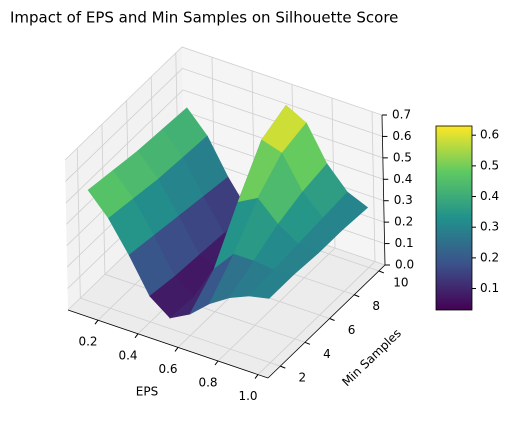  I want to click on z-tick-label: 0.5, so click(402, 157).